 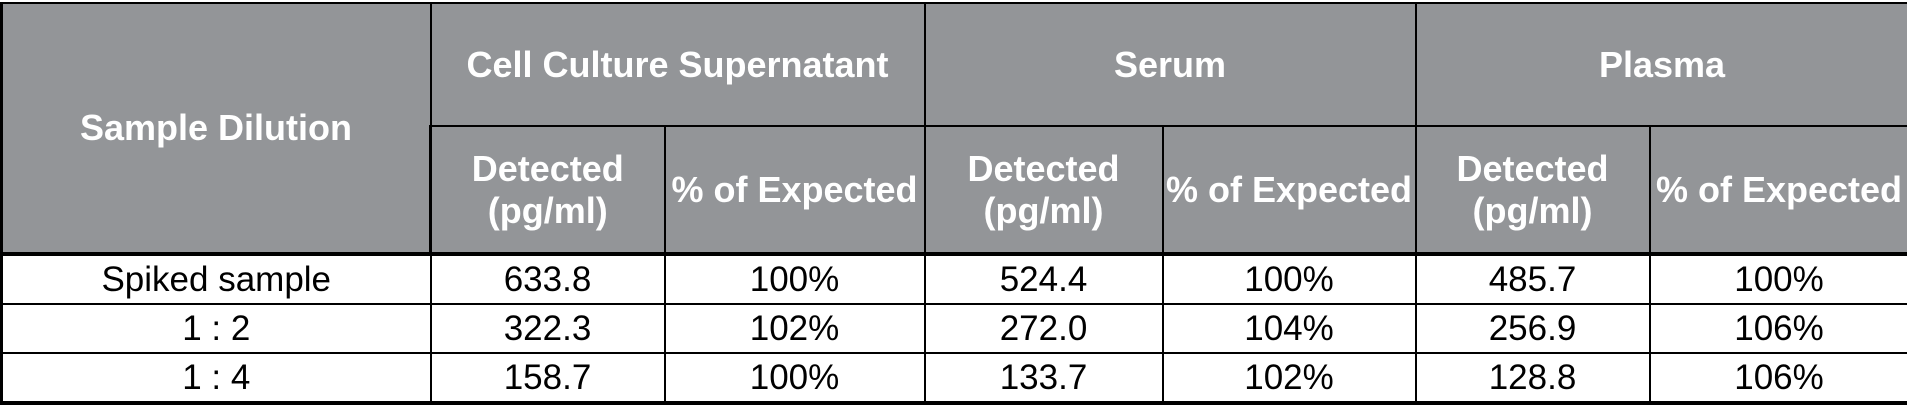 What do you see at coordinates (1660, 64) in the screenshot?
I see `header-group-plasma: Plasma` at bounding box center [1660, 64].